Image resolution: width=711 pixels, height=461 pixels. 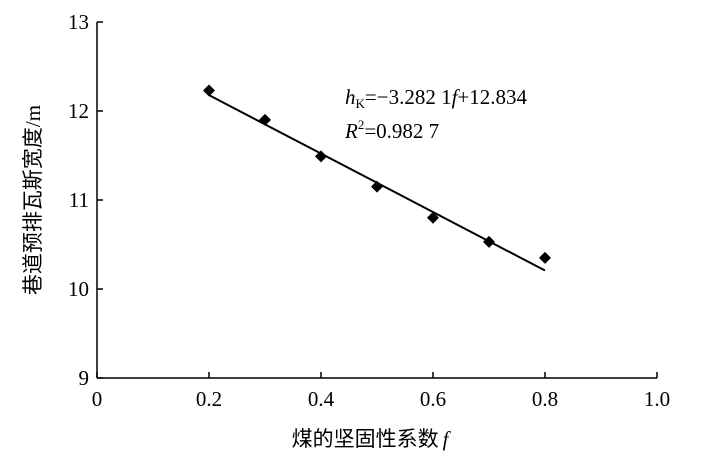 I want to click on eq-text: =−3.282 1, so click(x=408, y=97).